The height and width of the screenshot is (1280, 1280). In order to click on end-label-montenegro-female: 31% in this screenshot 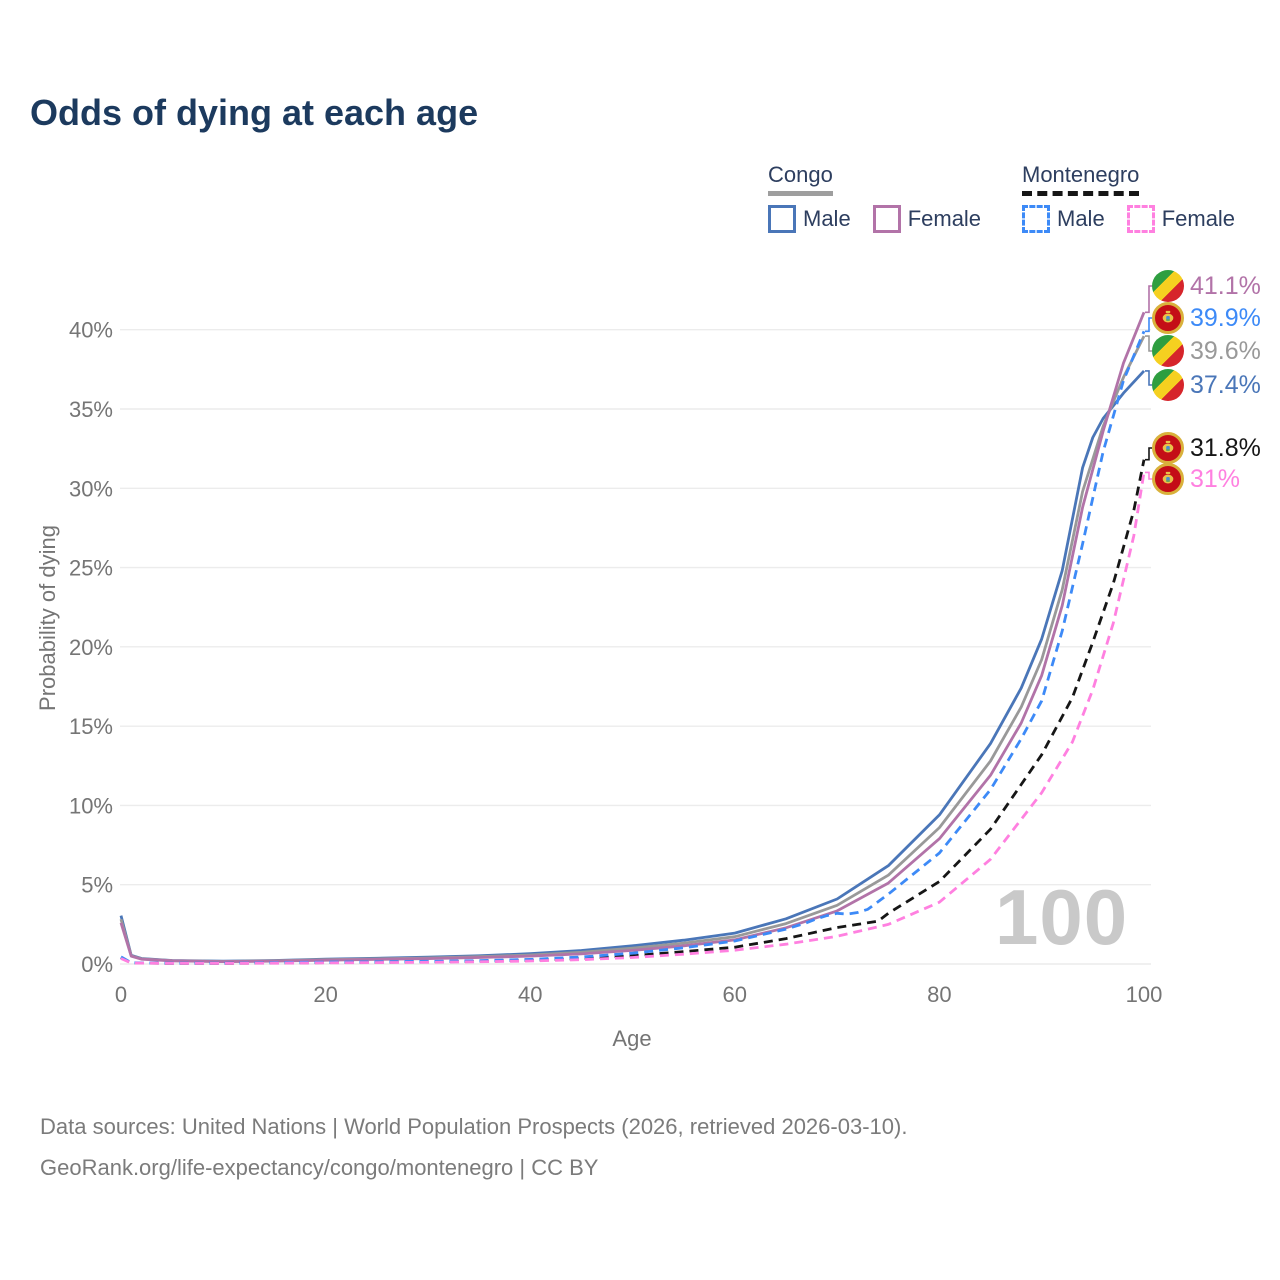, I will do `click(1215, 479)`.